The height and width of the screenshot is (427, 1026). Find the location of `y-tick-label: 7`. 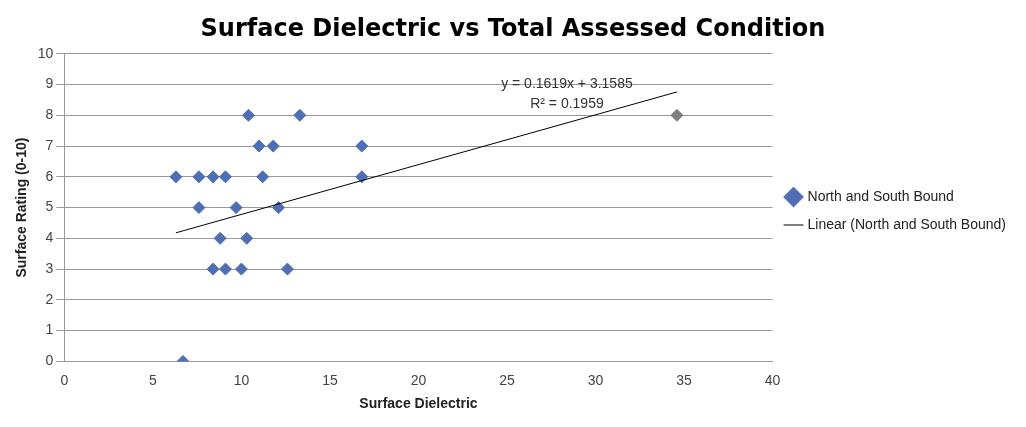

y-tick-label: 7 is located at coordinates (49, 144).